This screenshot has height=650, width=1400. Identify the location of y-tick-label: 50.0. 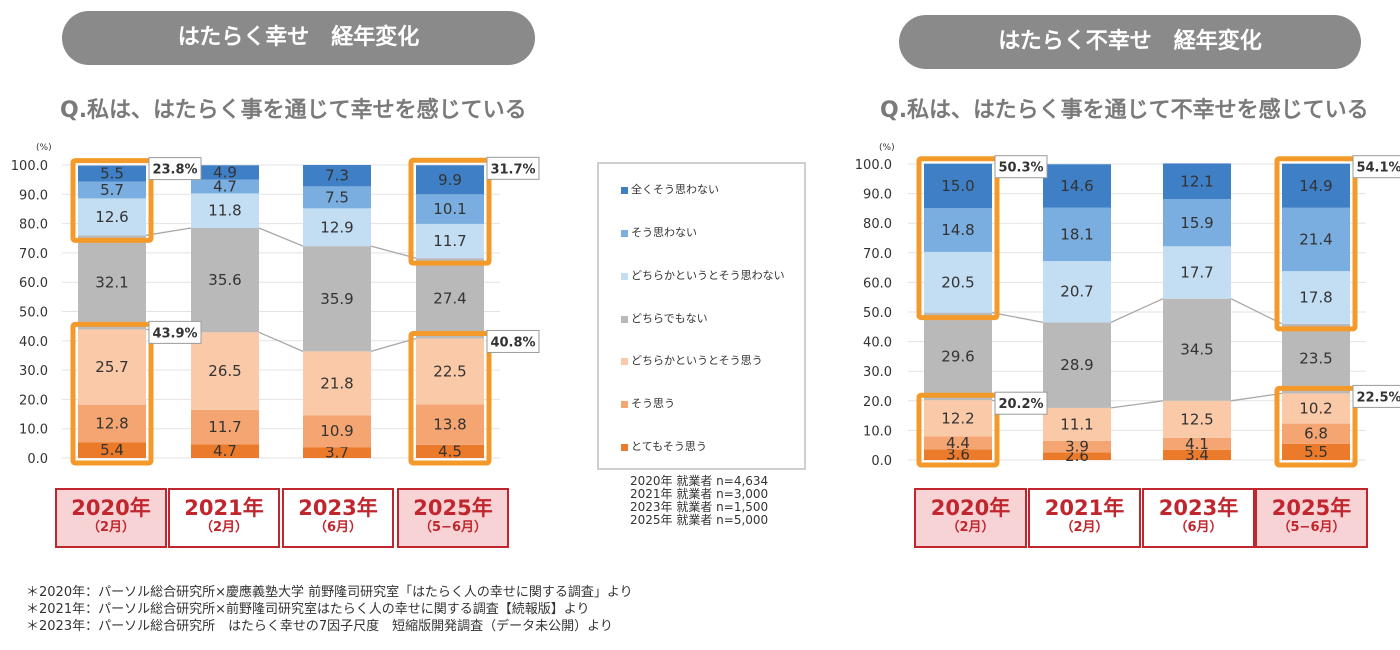
(33, 313).